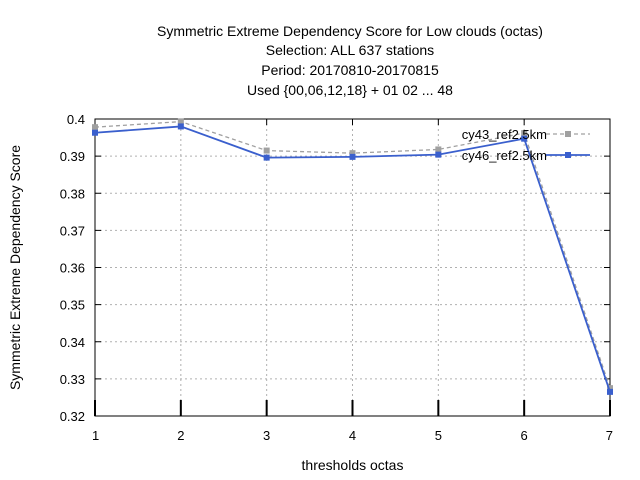 The height and width of the screenshot is (480, 640). I want to click on y-tick-label: 0.35, so click(72, 305).